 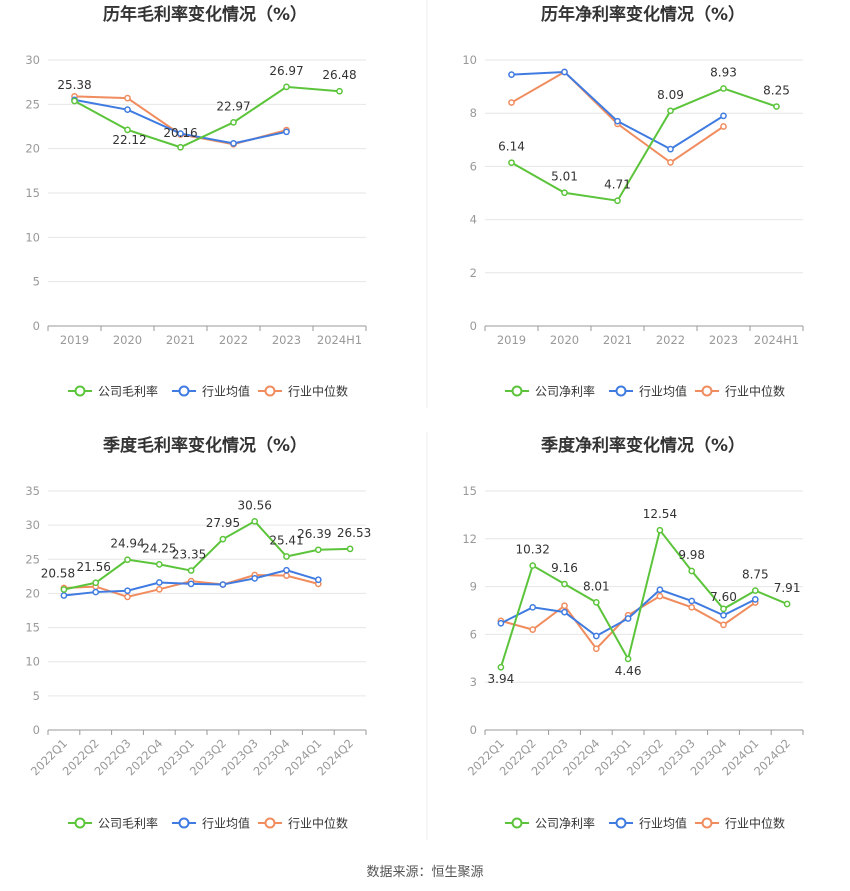 I want to click on x-tick-label: 2019, so click(x=511, y=340).